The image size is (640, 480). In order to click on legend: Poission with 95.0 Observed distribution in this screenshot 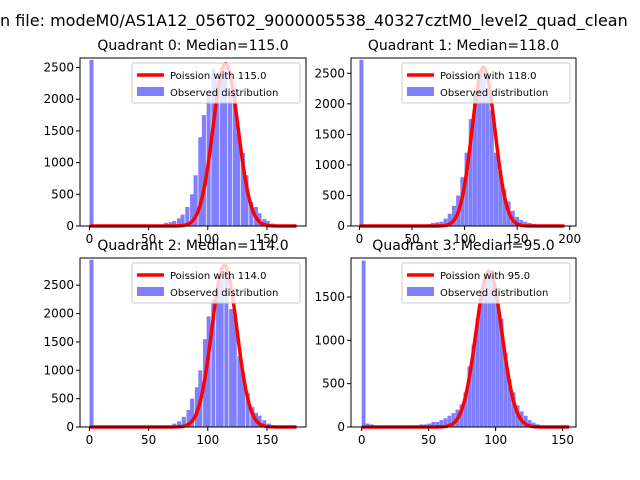, I will do `click(486, 283)`.